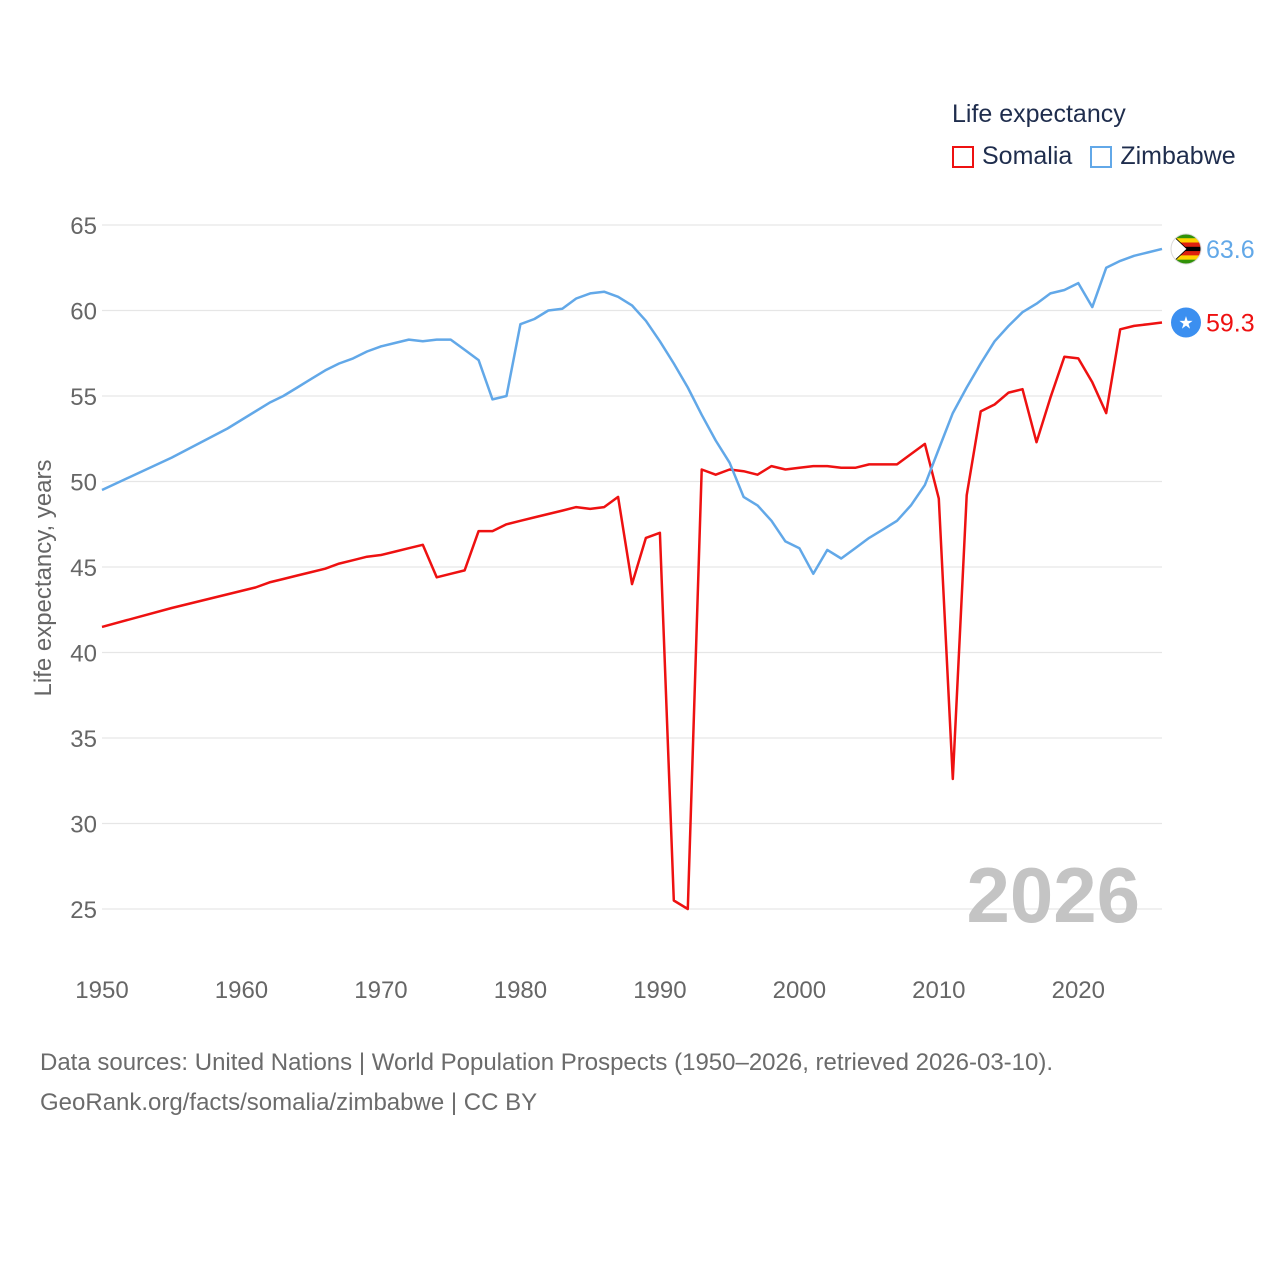 Image resolution: width=1280 pixels, height=1280 pixels. I want to click on legend-item-zimbabwe: Zimbabwe, so click(1163, 156).